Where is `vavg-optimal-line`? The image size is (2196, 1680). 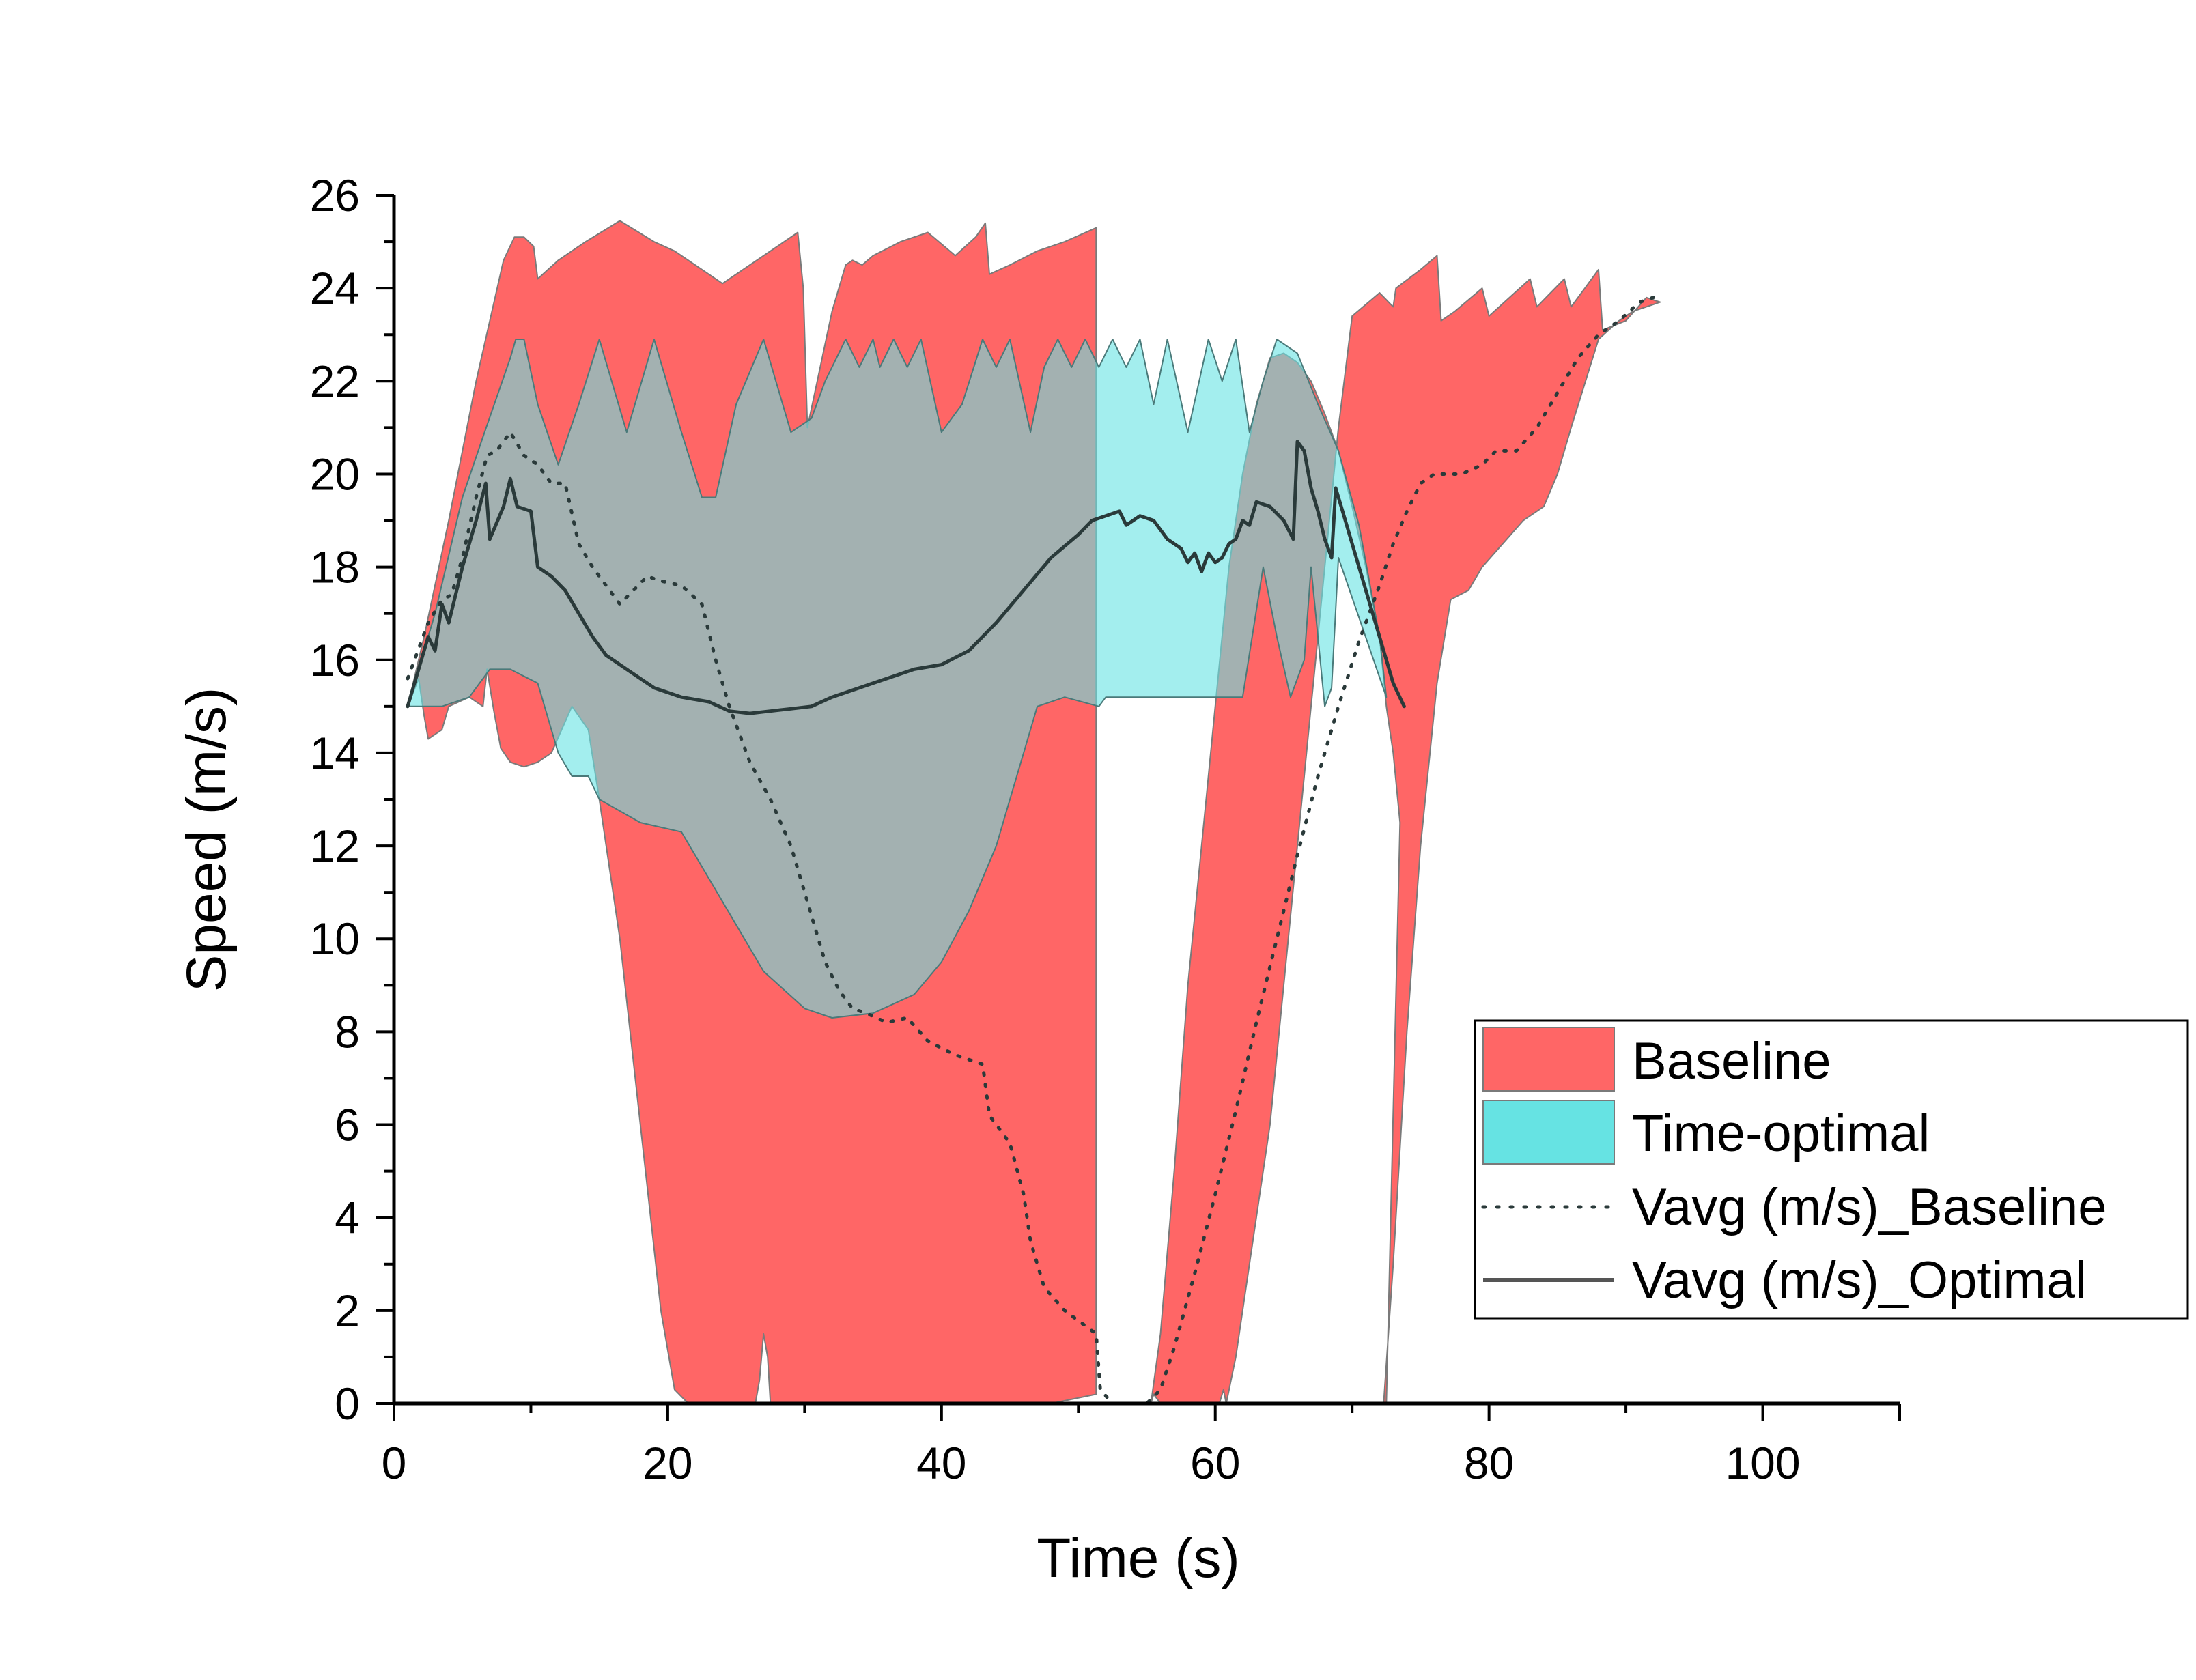
vavg-optimal-line is located at coordinates (906, 577).